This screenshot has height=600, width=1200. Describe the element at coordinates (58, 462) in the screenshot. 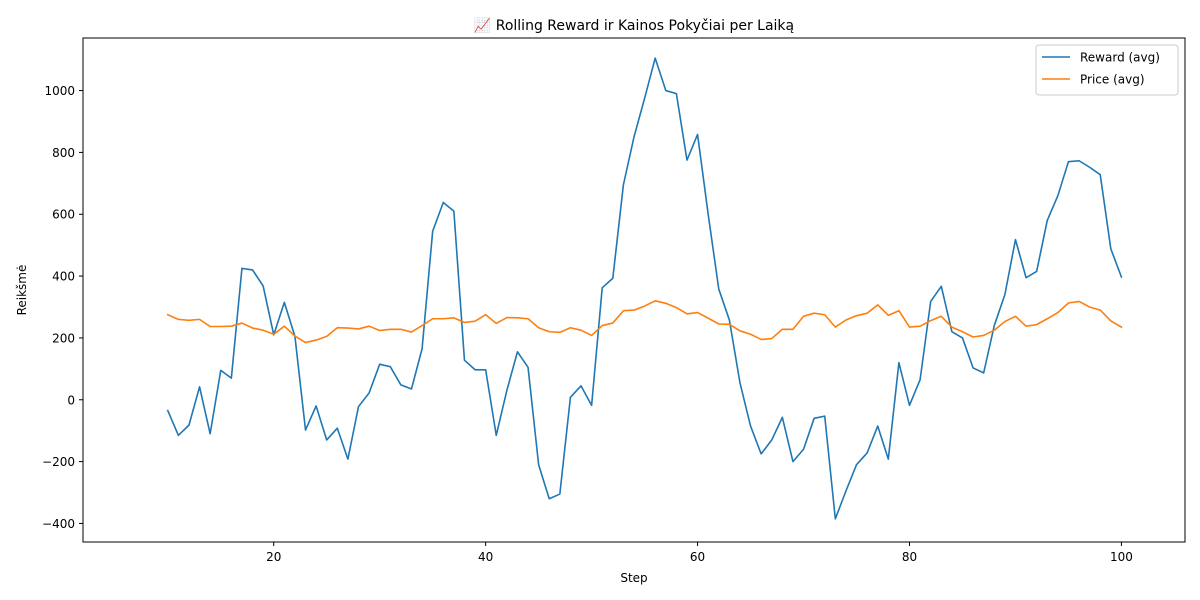

I see `y-tick-label: −200` at that location.